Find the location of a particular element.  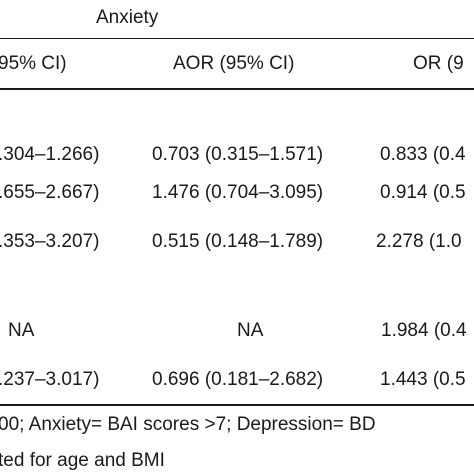

column-header-or: OR (9 is located at coordinates (438, 63).